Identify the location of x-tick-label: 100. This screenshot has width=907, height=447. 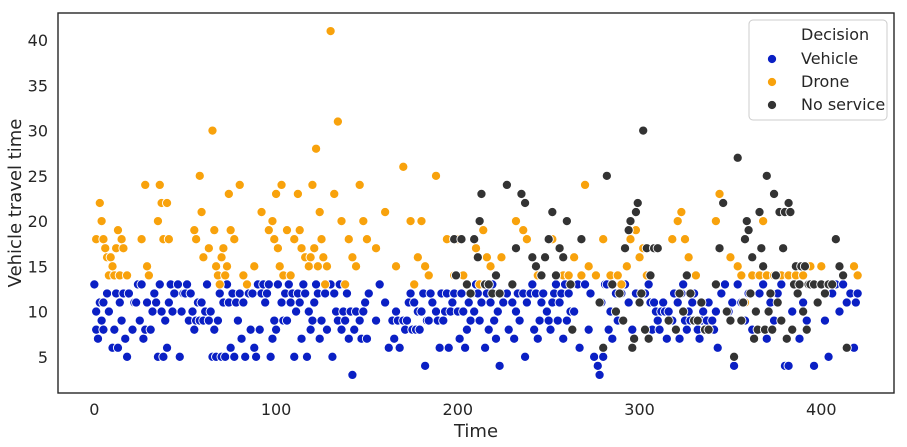
(276, 409).